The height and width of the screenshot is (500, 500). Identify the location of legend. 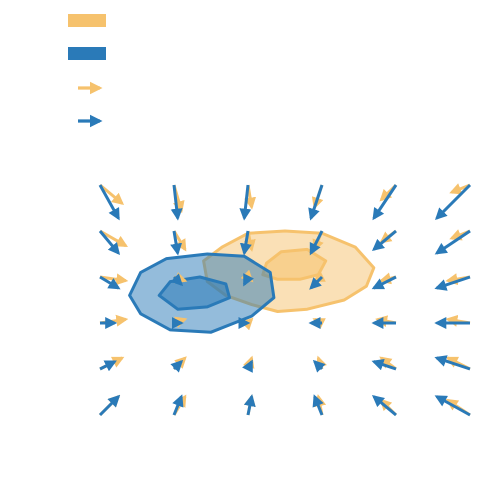
(87, 71).